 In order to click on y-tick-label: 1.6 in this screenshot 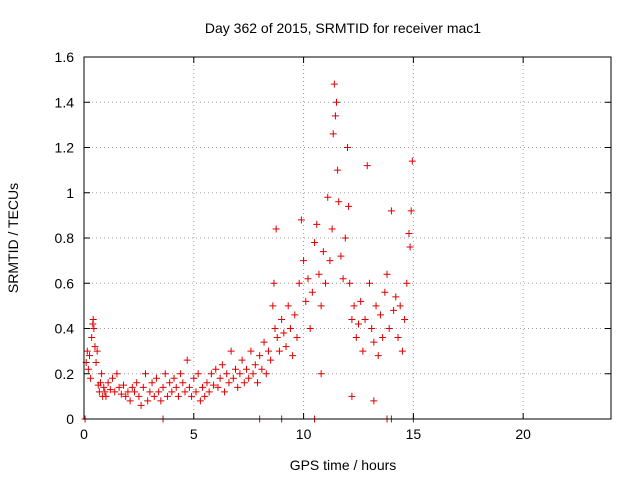, I will do `click(65, 57)`.